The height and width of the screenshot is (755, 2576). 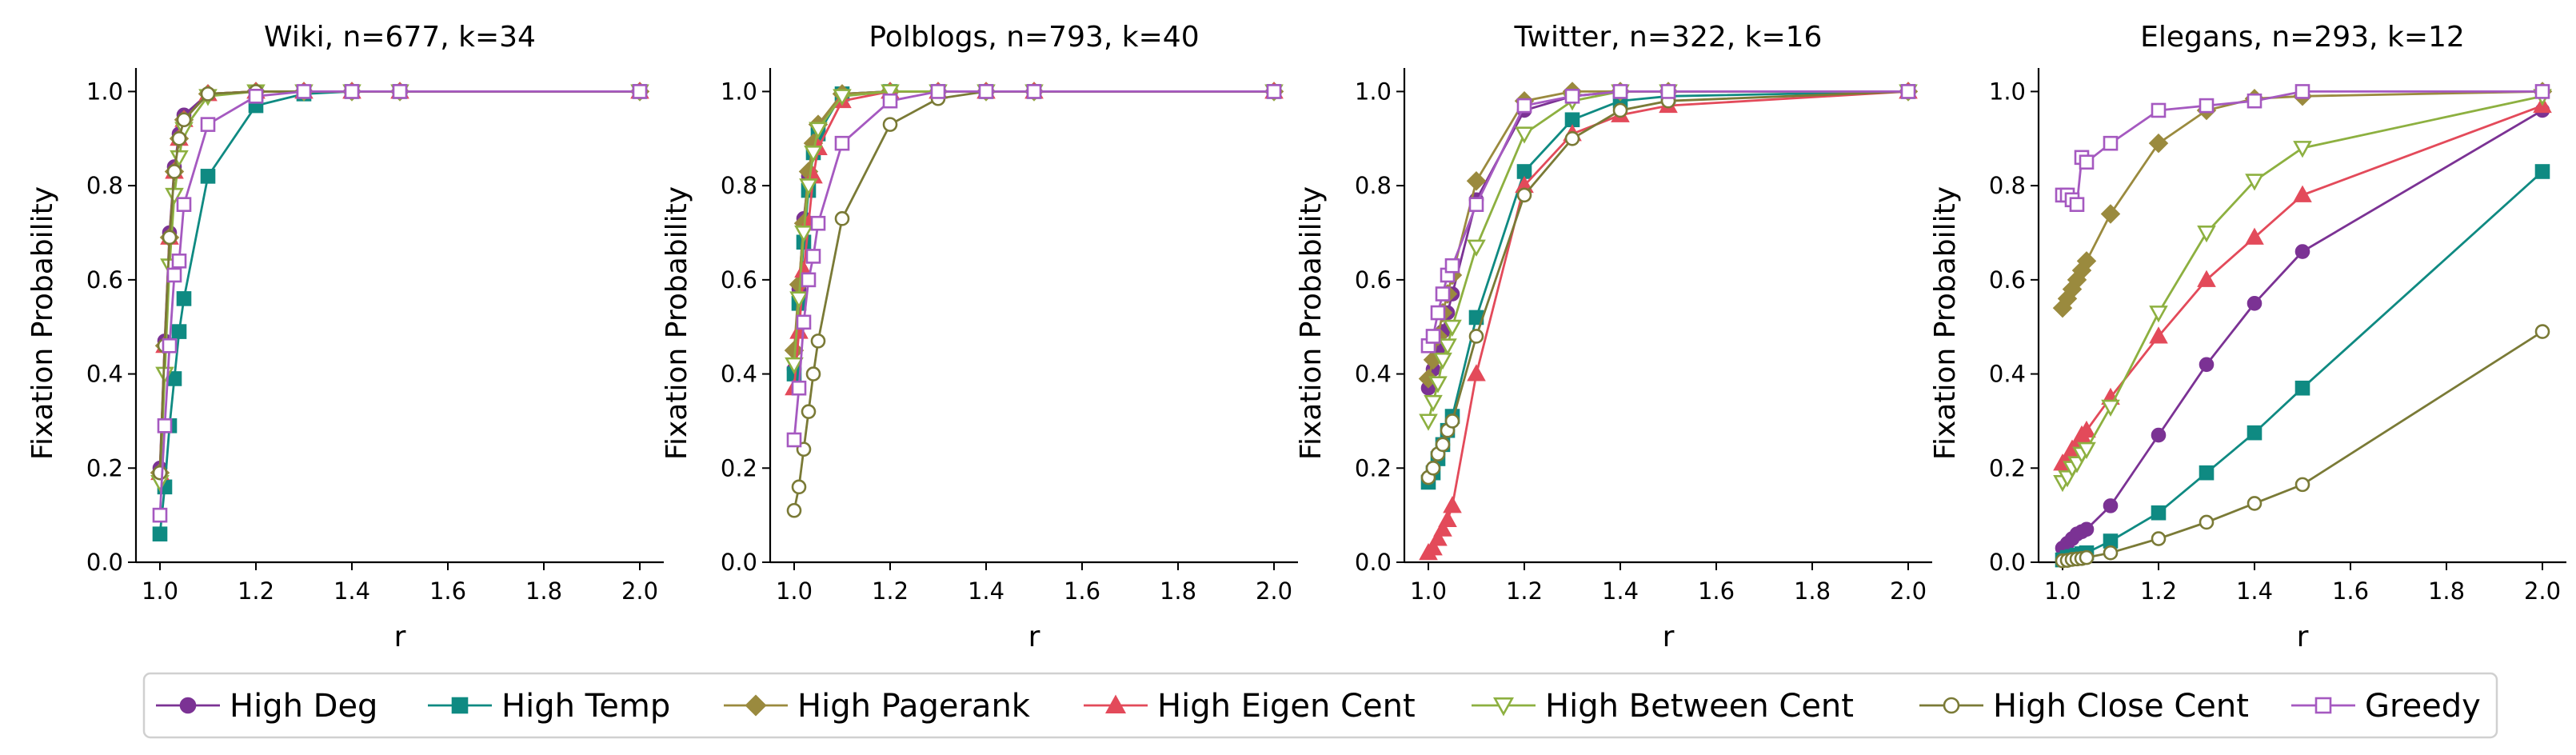 What do you see at coordinates (1374, 91) in the screenshot?
I see `y-tick-label: 1.0` at bounding box center [1374, 91].